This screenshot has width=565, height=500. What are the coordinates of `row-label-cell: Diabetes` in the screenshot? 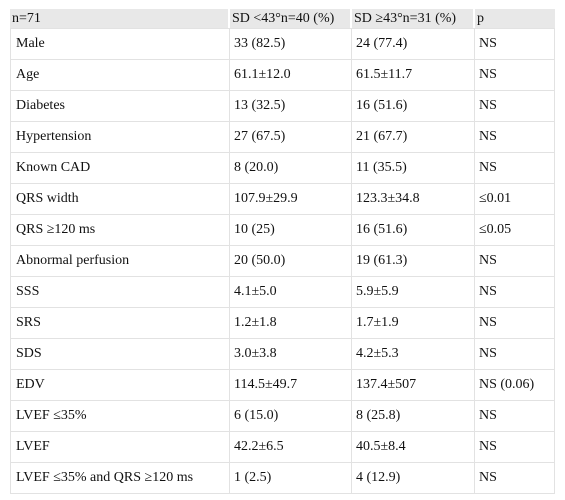 It's located at (120, 106).